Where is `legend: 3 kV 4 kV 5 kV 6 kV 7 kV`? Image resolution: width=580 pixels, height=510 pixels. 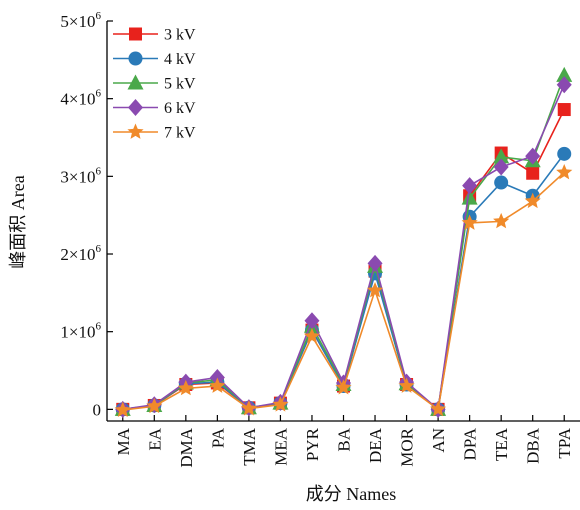 legend: 3 kV 4 kV 5 kV 6 kV 7 kV is located at coordinates (154, 84).